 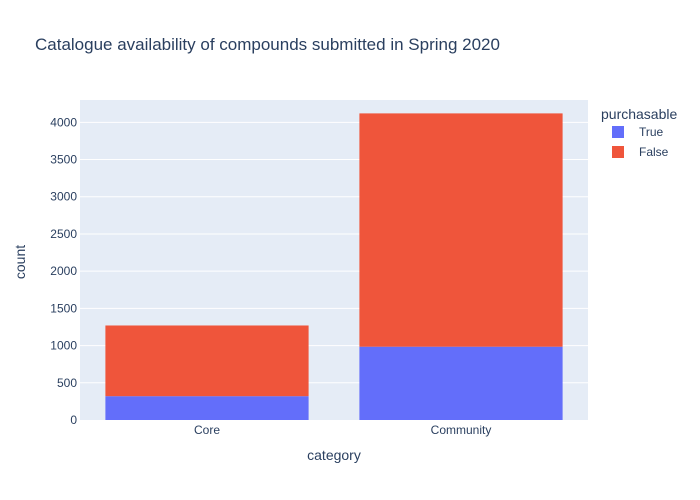 I want to click on y-tick-label-8: 4000, so click(x=63, y=122).